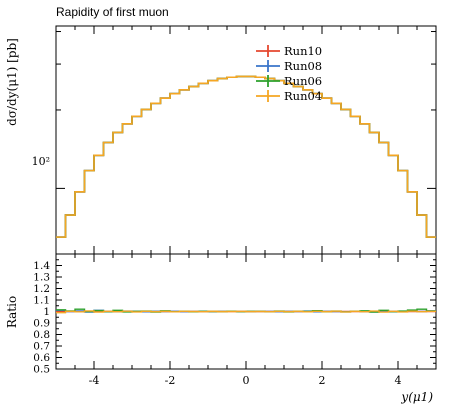  What do you see at coordinates (41, 370) in the screenshot?
I see `ratio-y-tick-label: 0.5` at bounding box center [41, 370].